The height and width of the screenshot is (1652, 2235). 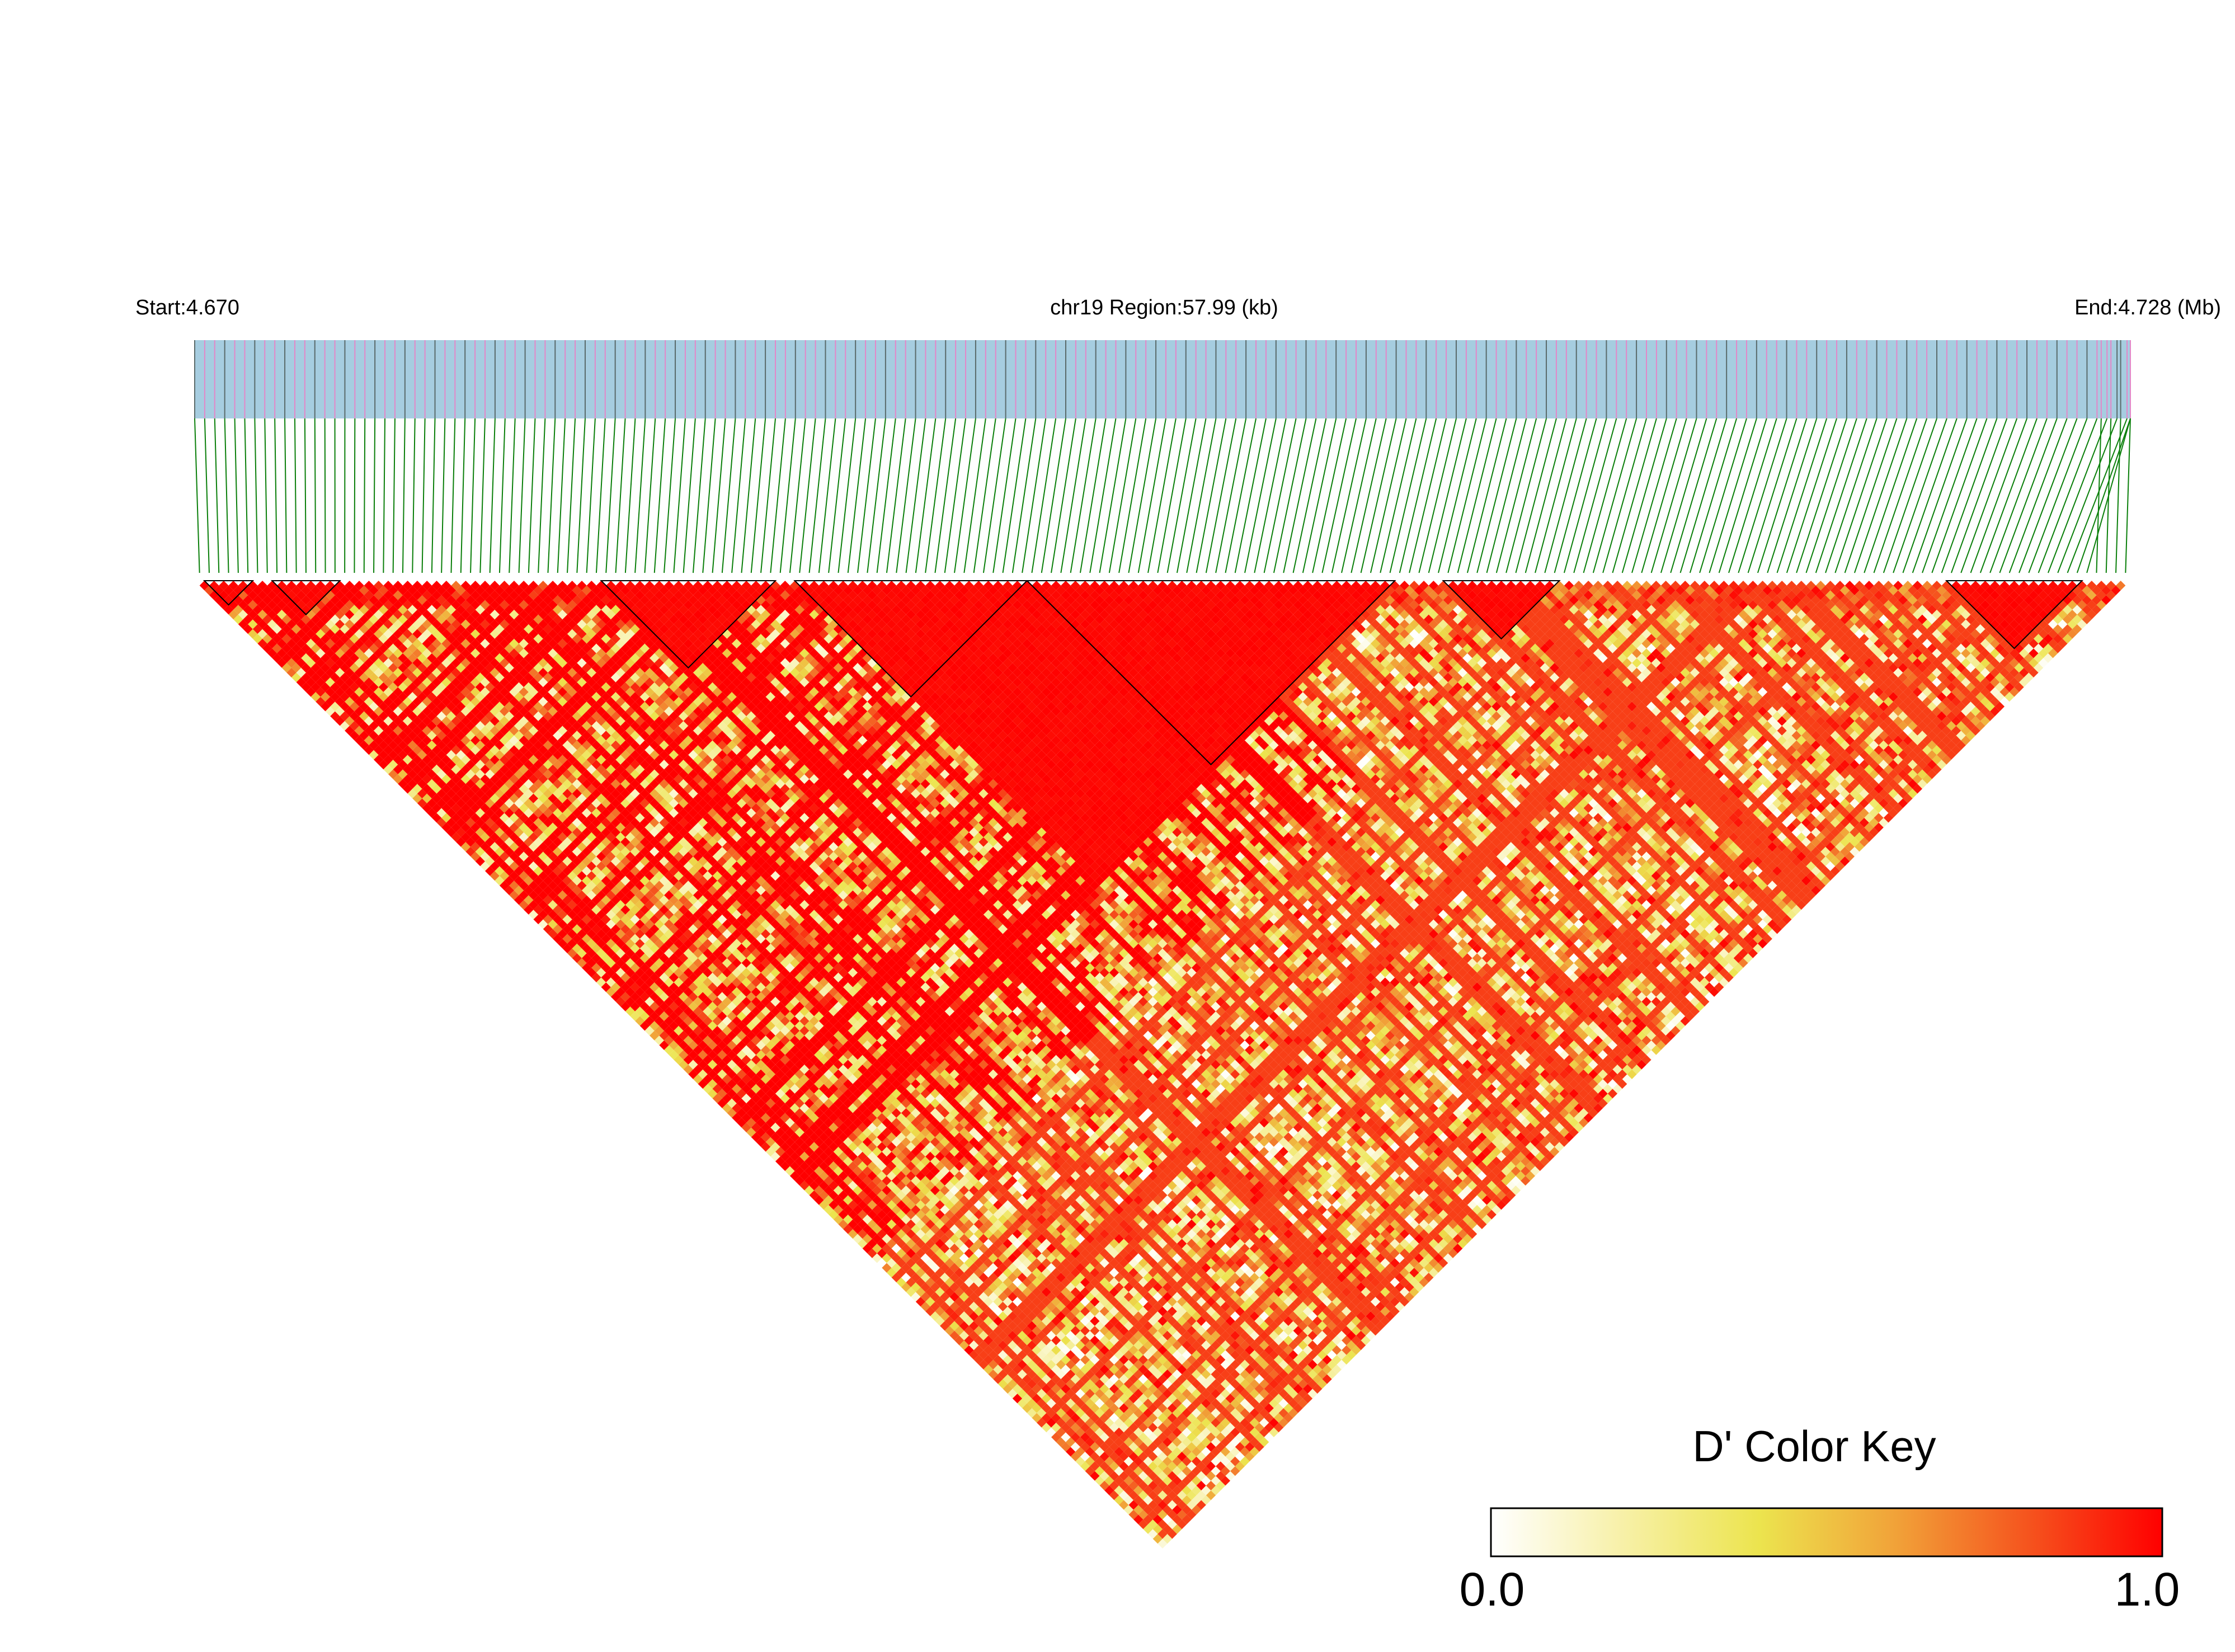 What do you see at coordinates (1162, 379) in the screenshot?
I see `snp-position-ticks` at bounding box center [1162, 379].